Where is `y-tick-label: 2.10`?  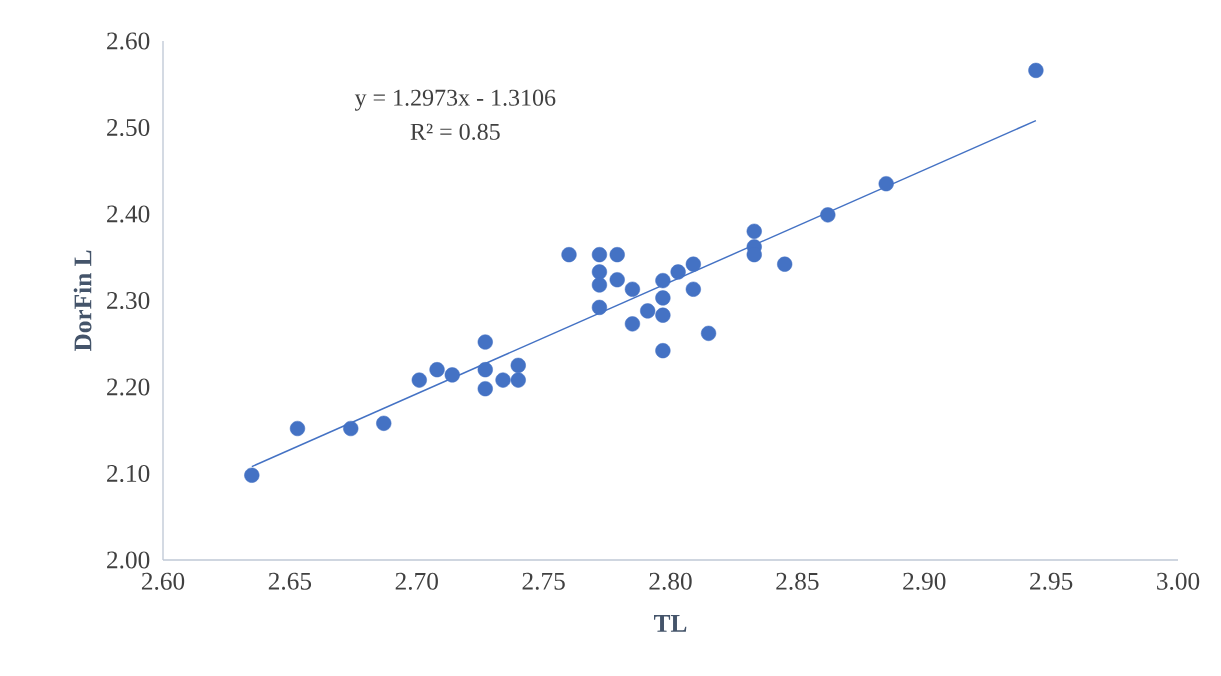
y-tick-label: 2.10 is located at coordinates (128, 473).